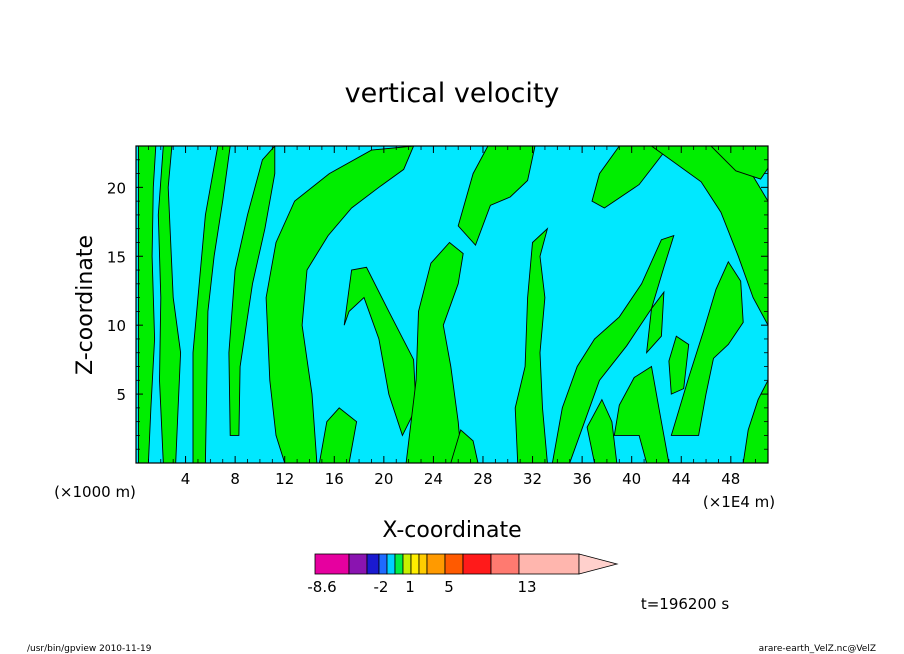  I want to click on colorbar-arrow, so click(598, 564).